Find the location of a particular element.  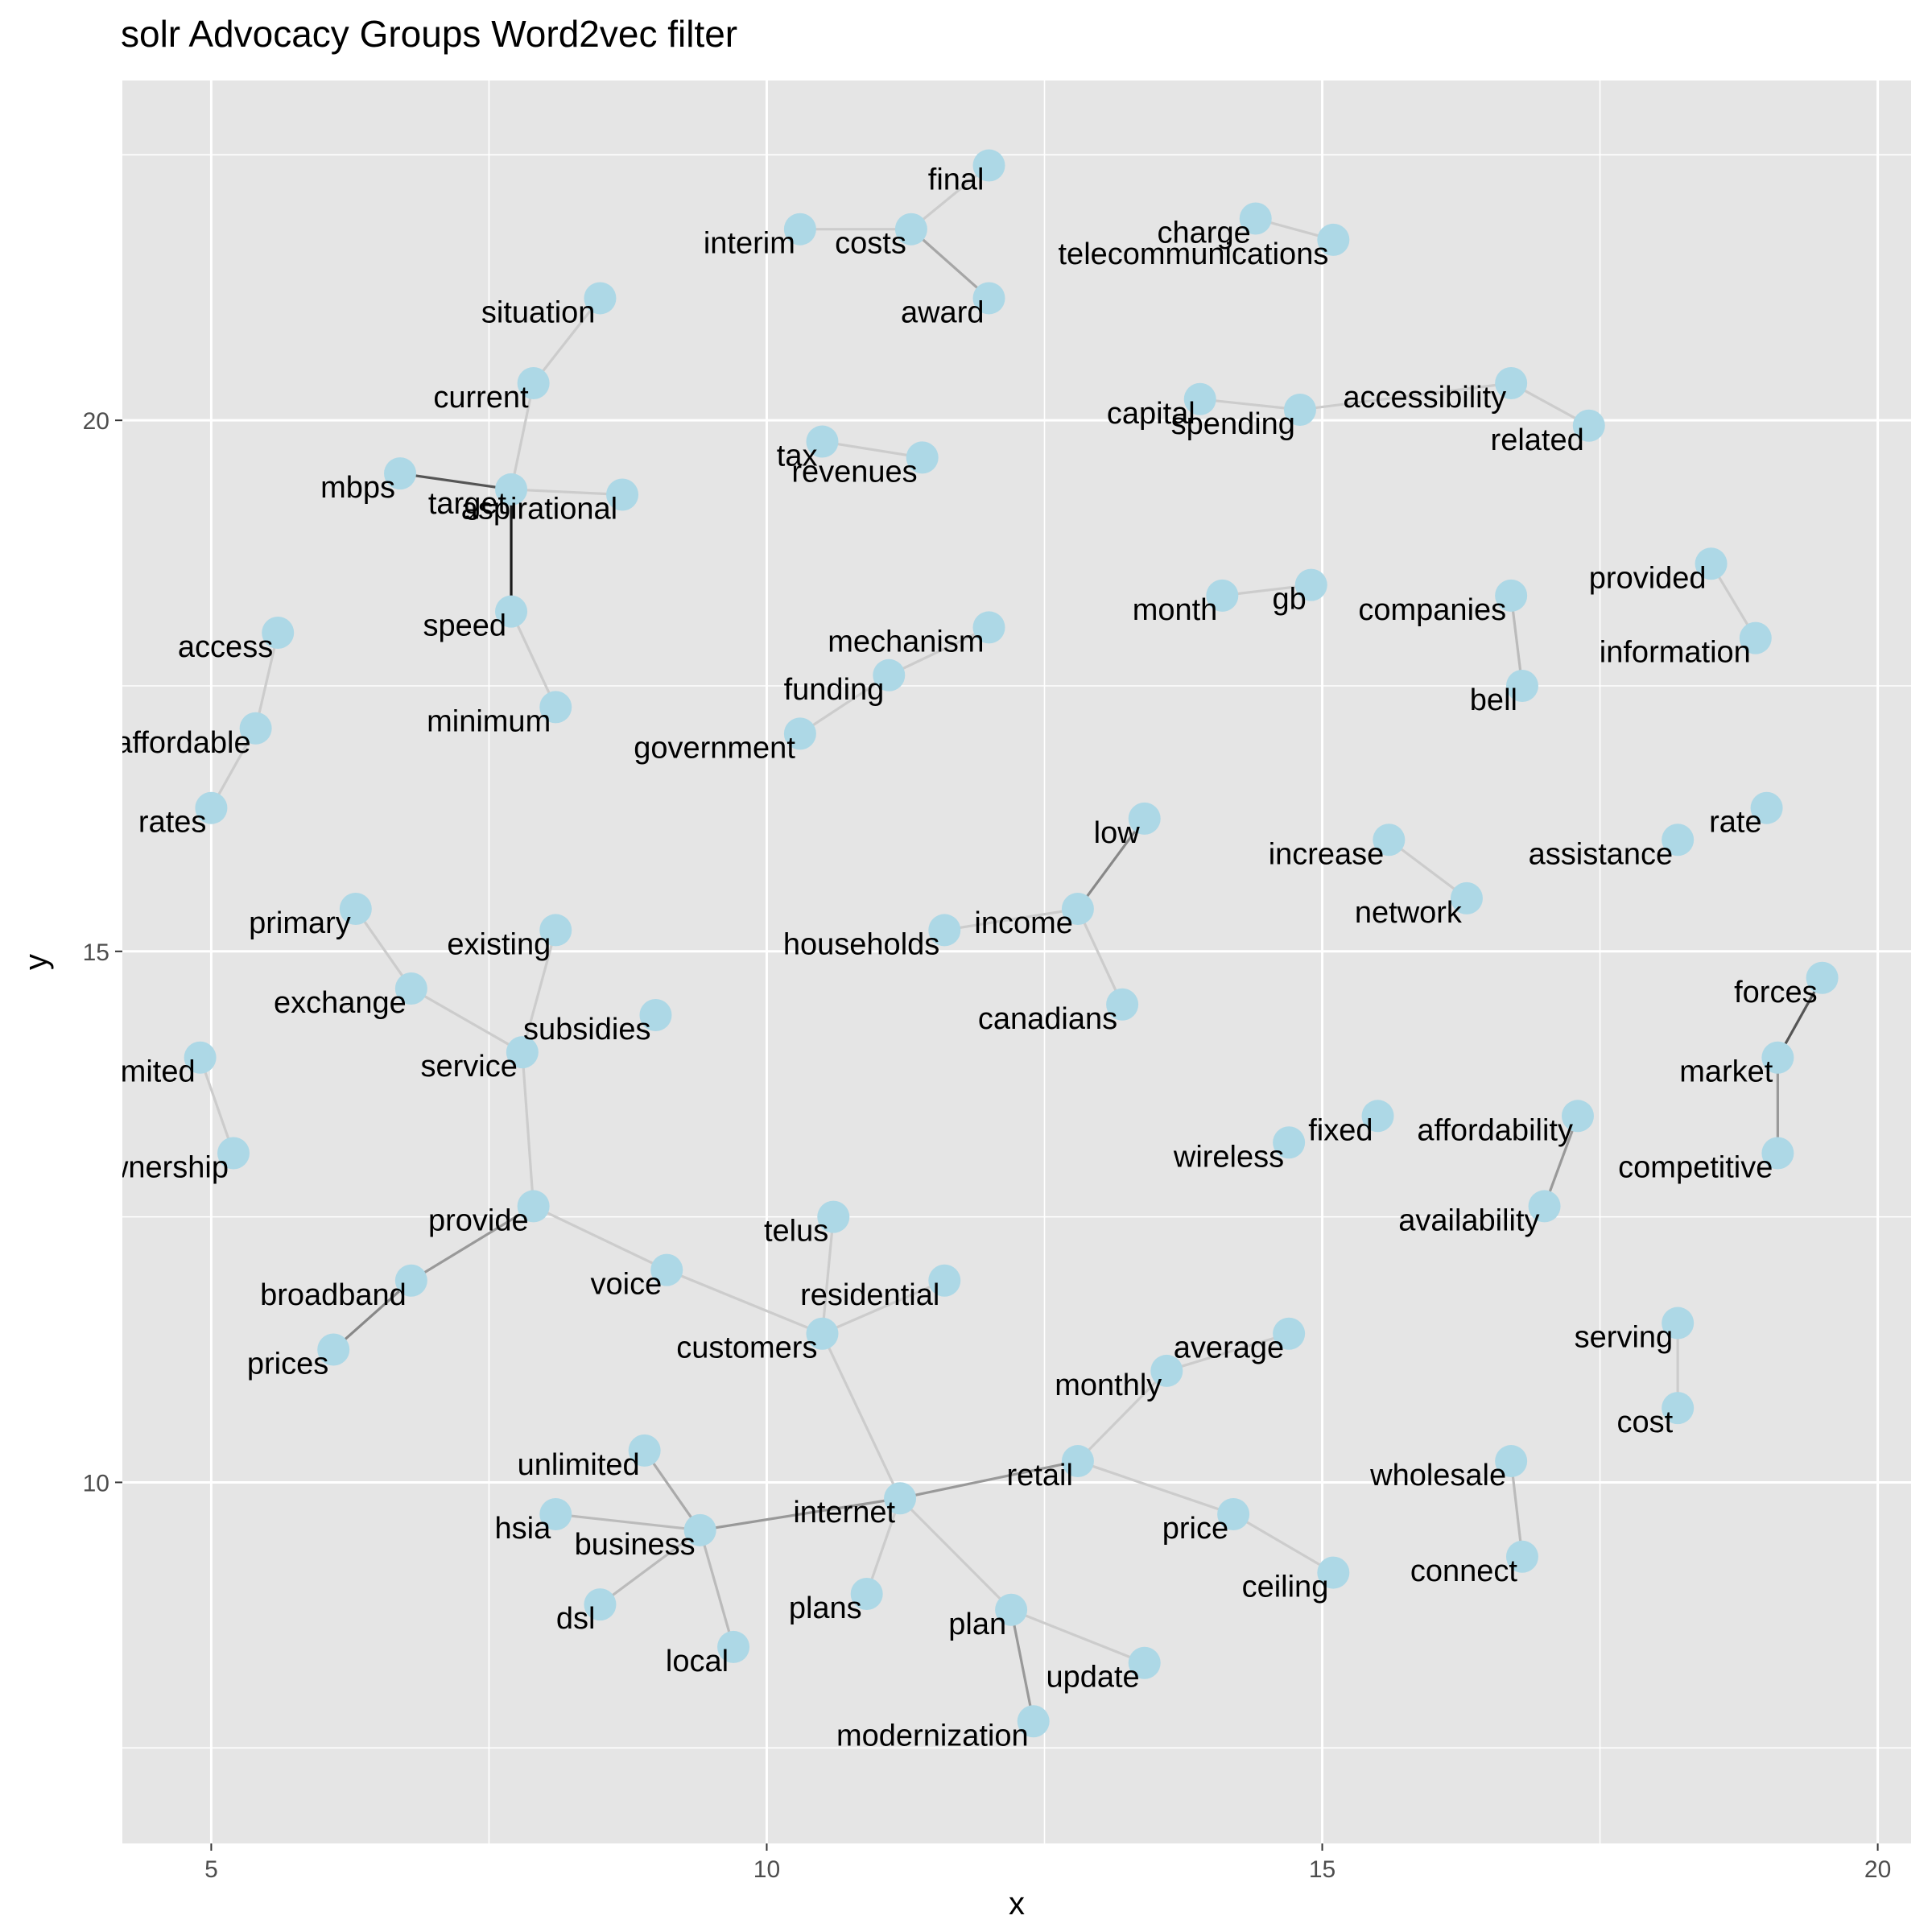

point-label: customers is located at coordinates (746, 1348).